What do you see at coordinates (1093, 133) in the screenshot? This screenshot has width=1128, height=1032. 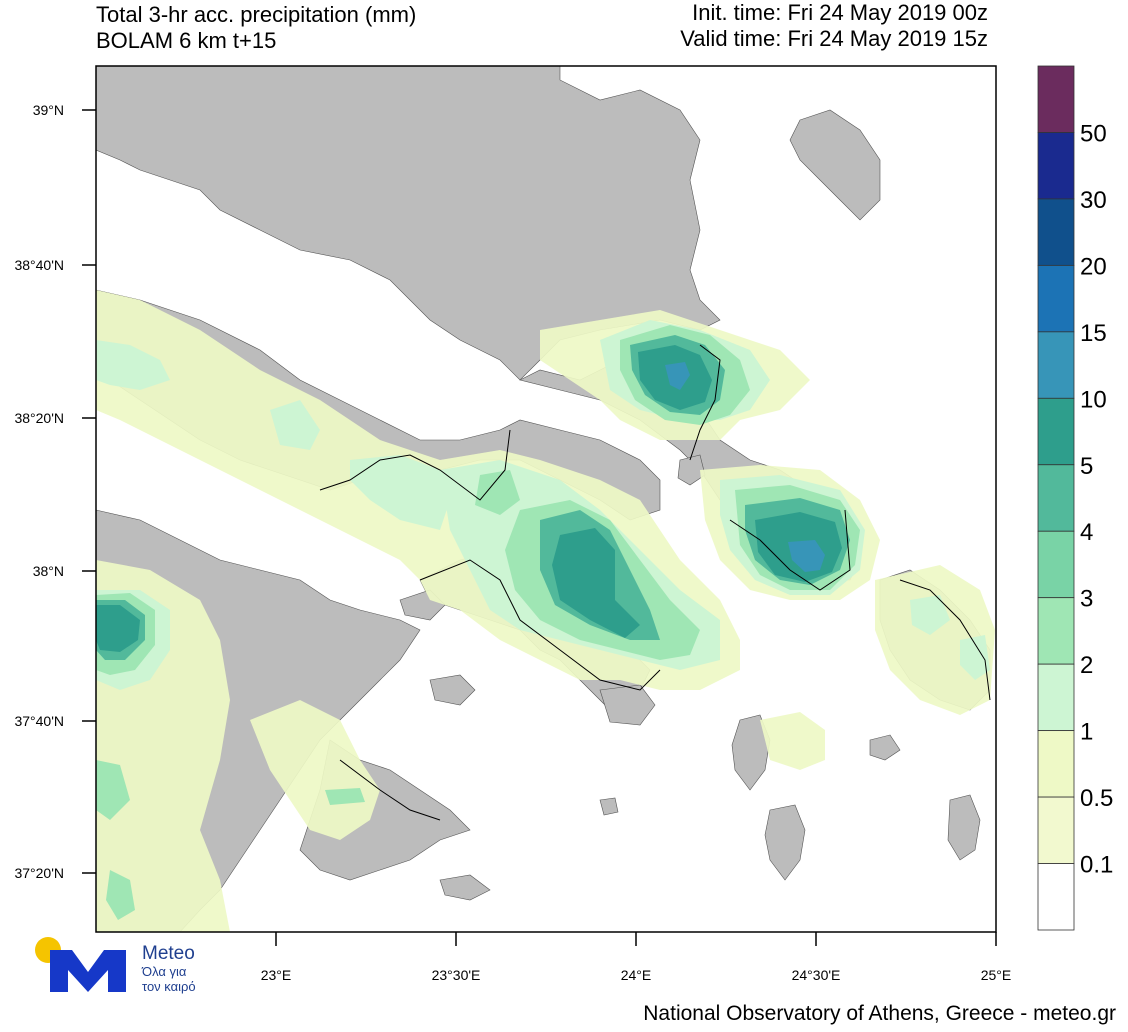 I see `legend-level-label: 50` at bounding box center [1093, 133].